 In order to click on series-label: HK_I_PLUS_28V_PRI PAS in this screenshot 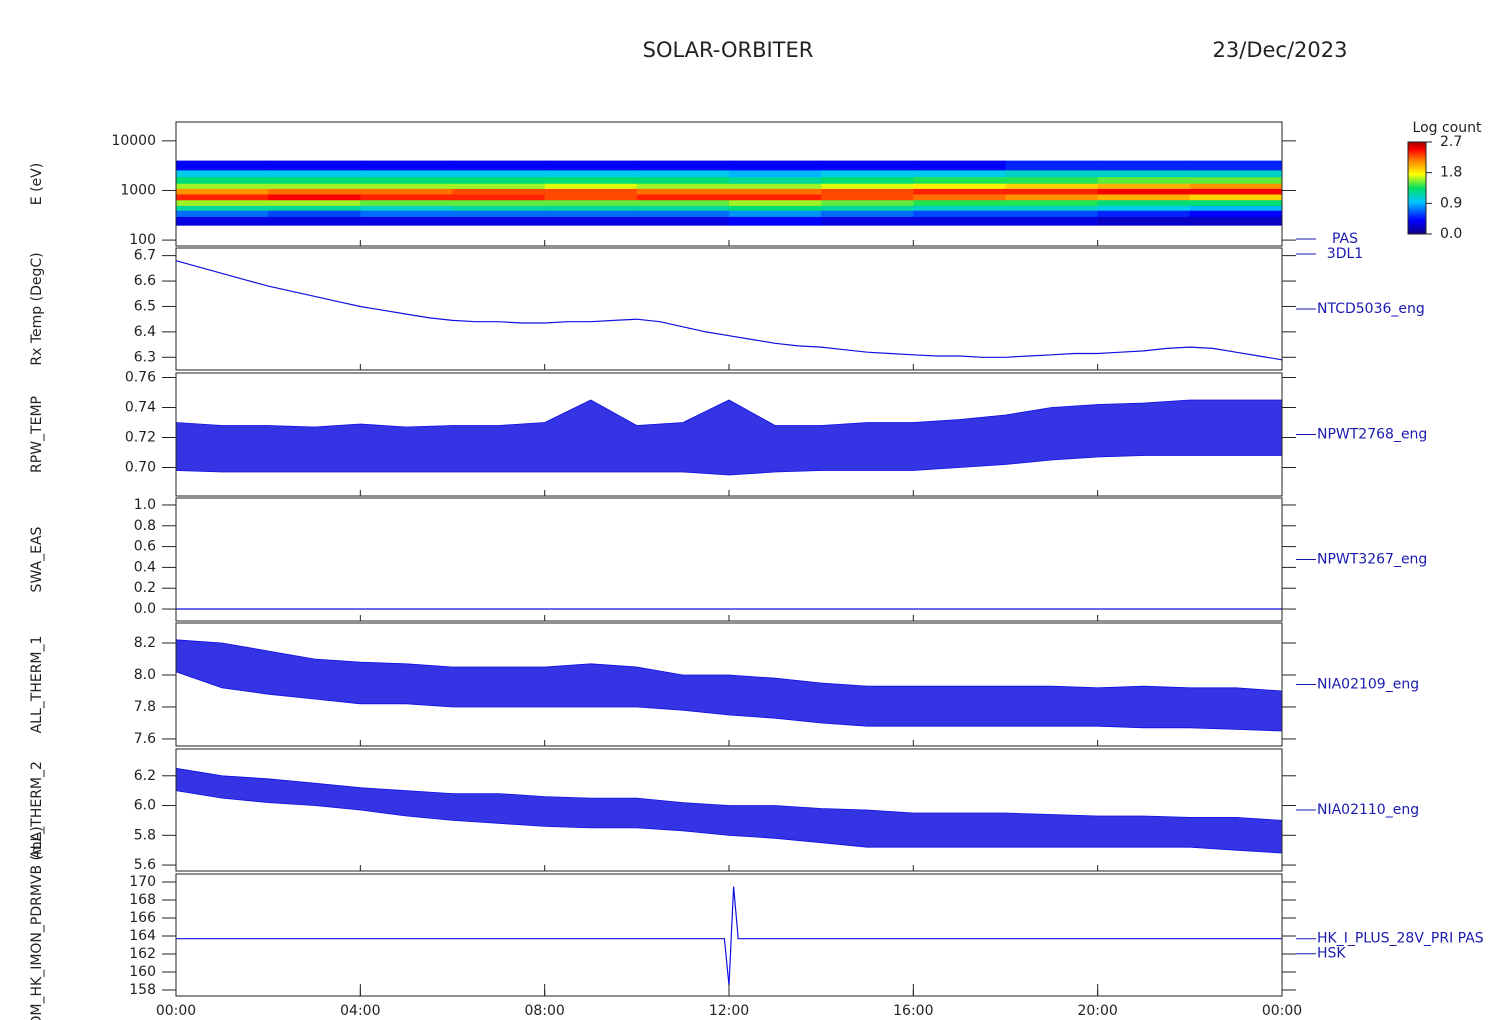, I will do `click(1400, 939)`.